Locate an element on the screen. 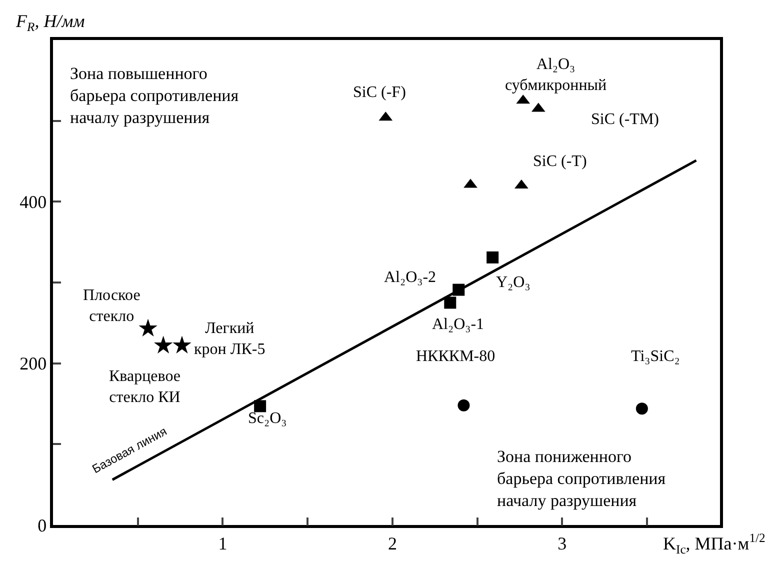 The height and width of the screenshot is (565, 769). y-tick-label: 400 is located at coordinates (33, 202).